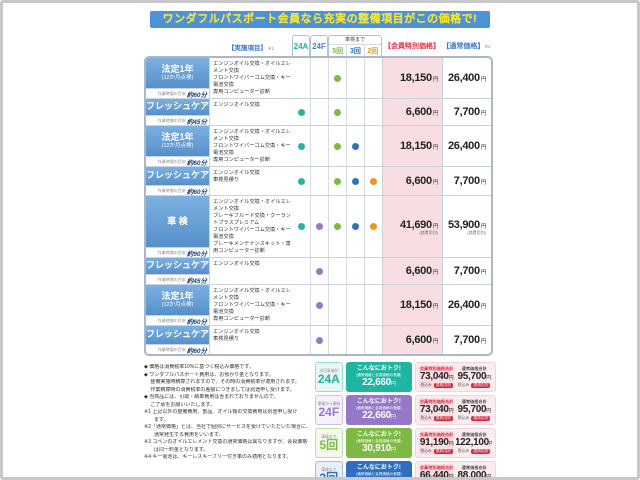 The width and height of the screenshot is (640, 480). What do you see at coordinates (219, 389) in the screenshot?
I see `note-line: 作業精算時の消費税率の差額につきましては別途申し受けます。` at bounding box center [219, 389].